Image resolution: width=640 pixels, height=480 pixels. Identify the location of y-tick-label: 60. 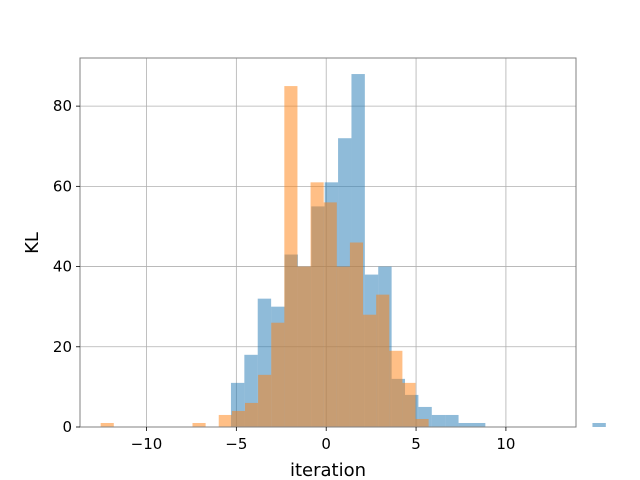
(62, 186).